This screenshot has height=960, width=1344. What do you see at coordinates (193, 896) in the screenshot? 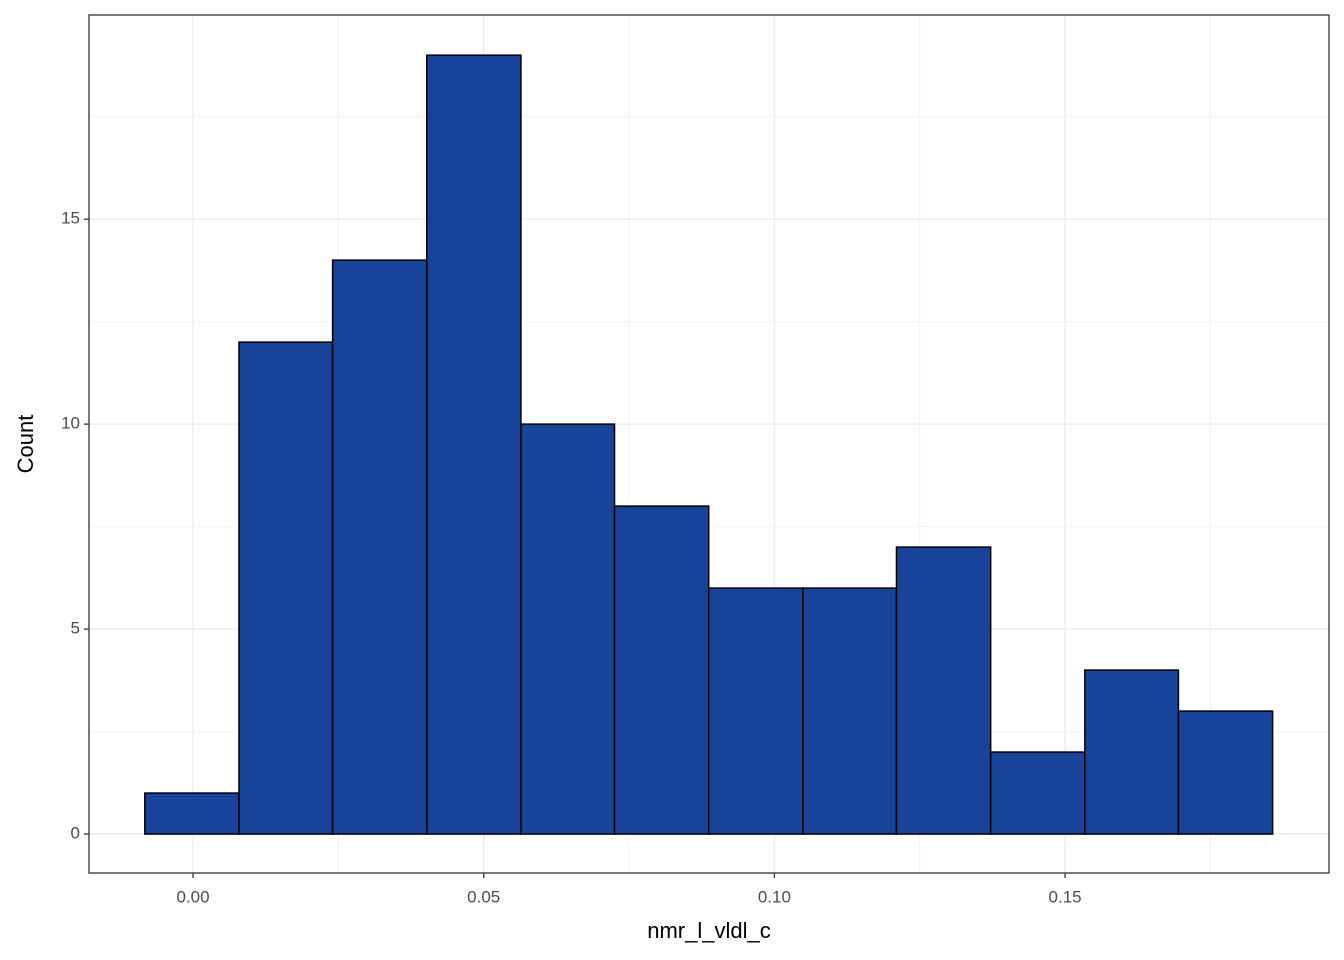
I see `x-tick-label: 0.00` at bounding box center [193, 896].